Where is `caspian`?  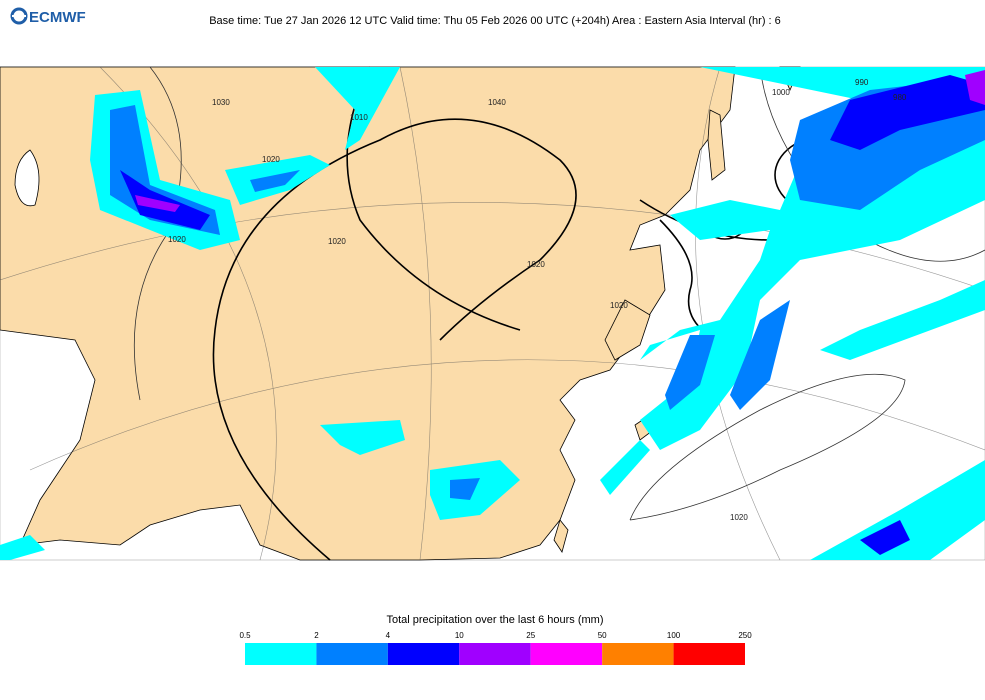
caspian is located at coordinates (27, 178).